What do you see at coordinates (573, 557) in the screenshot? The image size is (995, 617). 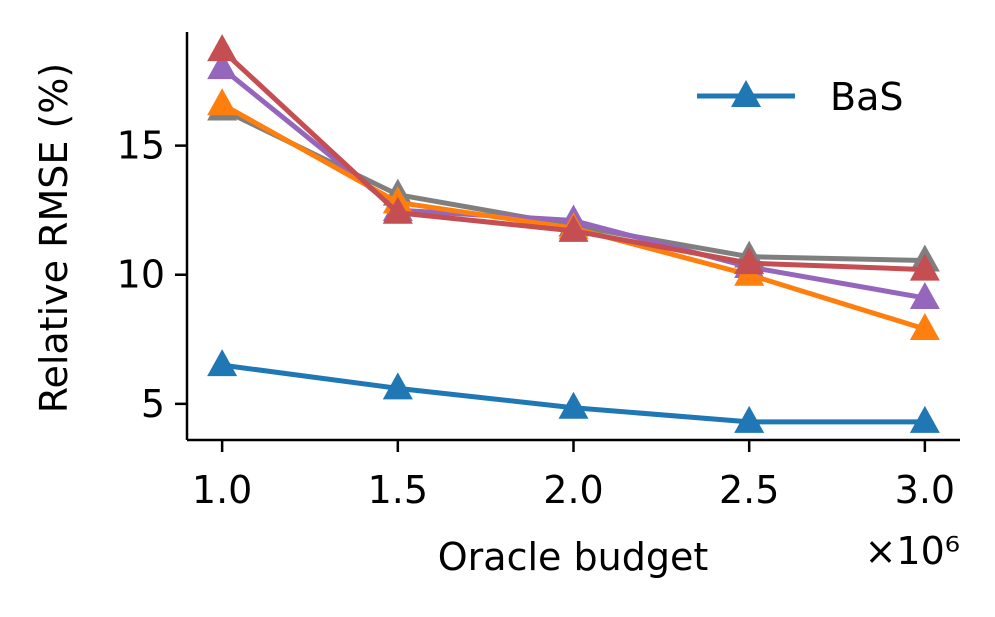 I see `x-axis-label: Oracle budget` at bounding box center [573, 557].